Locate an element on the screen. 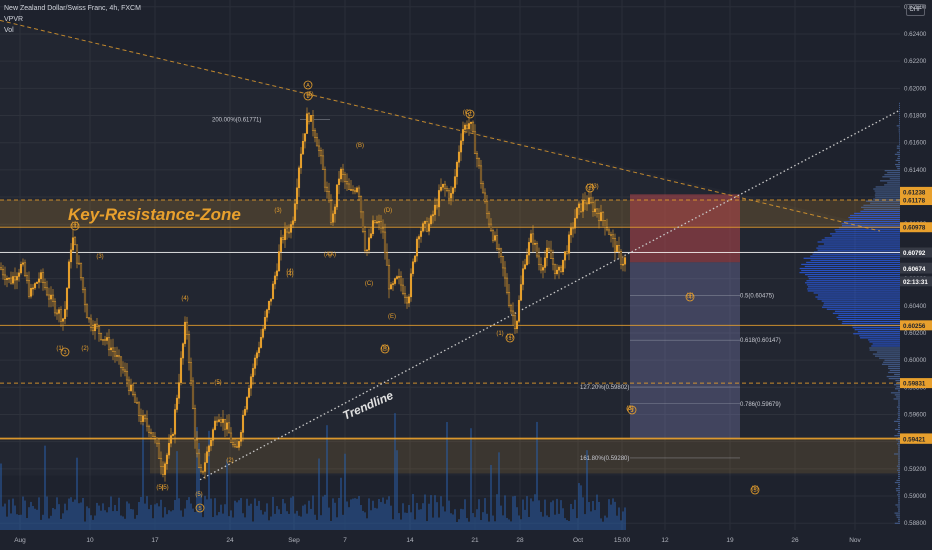 The width and height of the screenshot is (932, 550). volume-indicator-label: Vol is located at coordinates (9, 30).